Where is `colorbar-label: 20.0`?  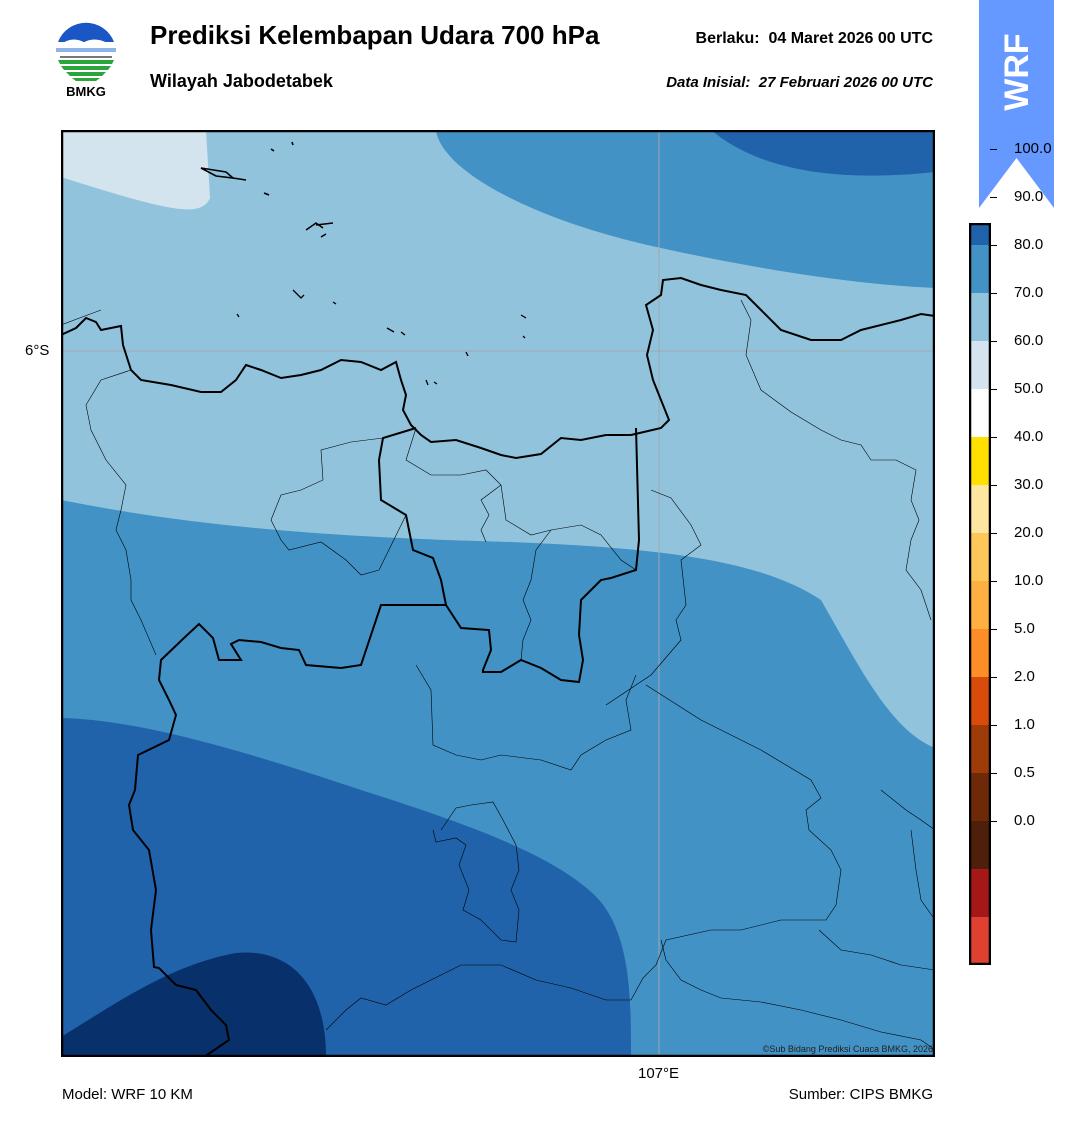
colorbar-label: 20.0 is located at coordinates (1029, 532).